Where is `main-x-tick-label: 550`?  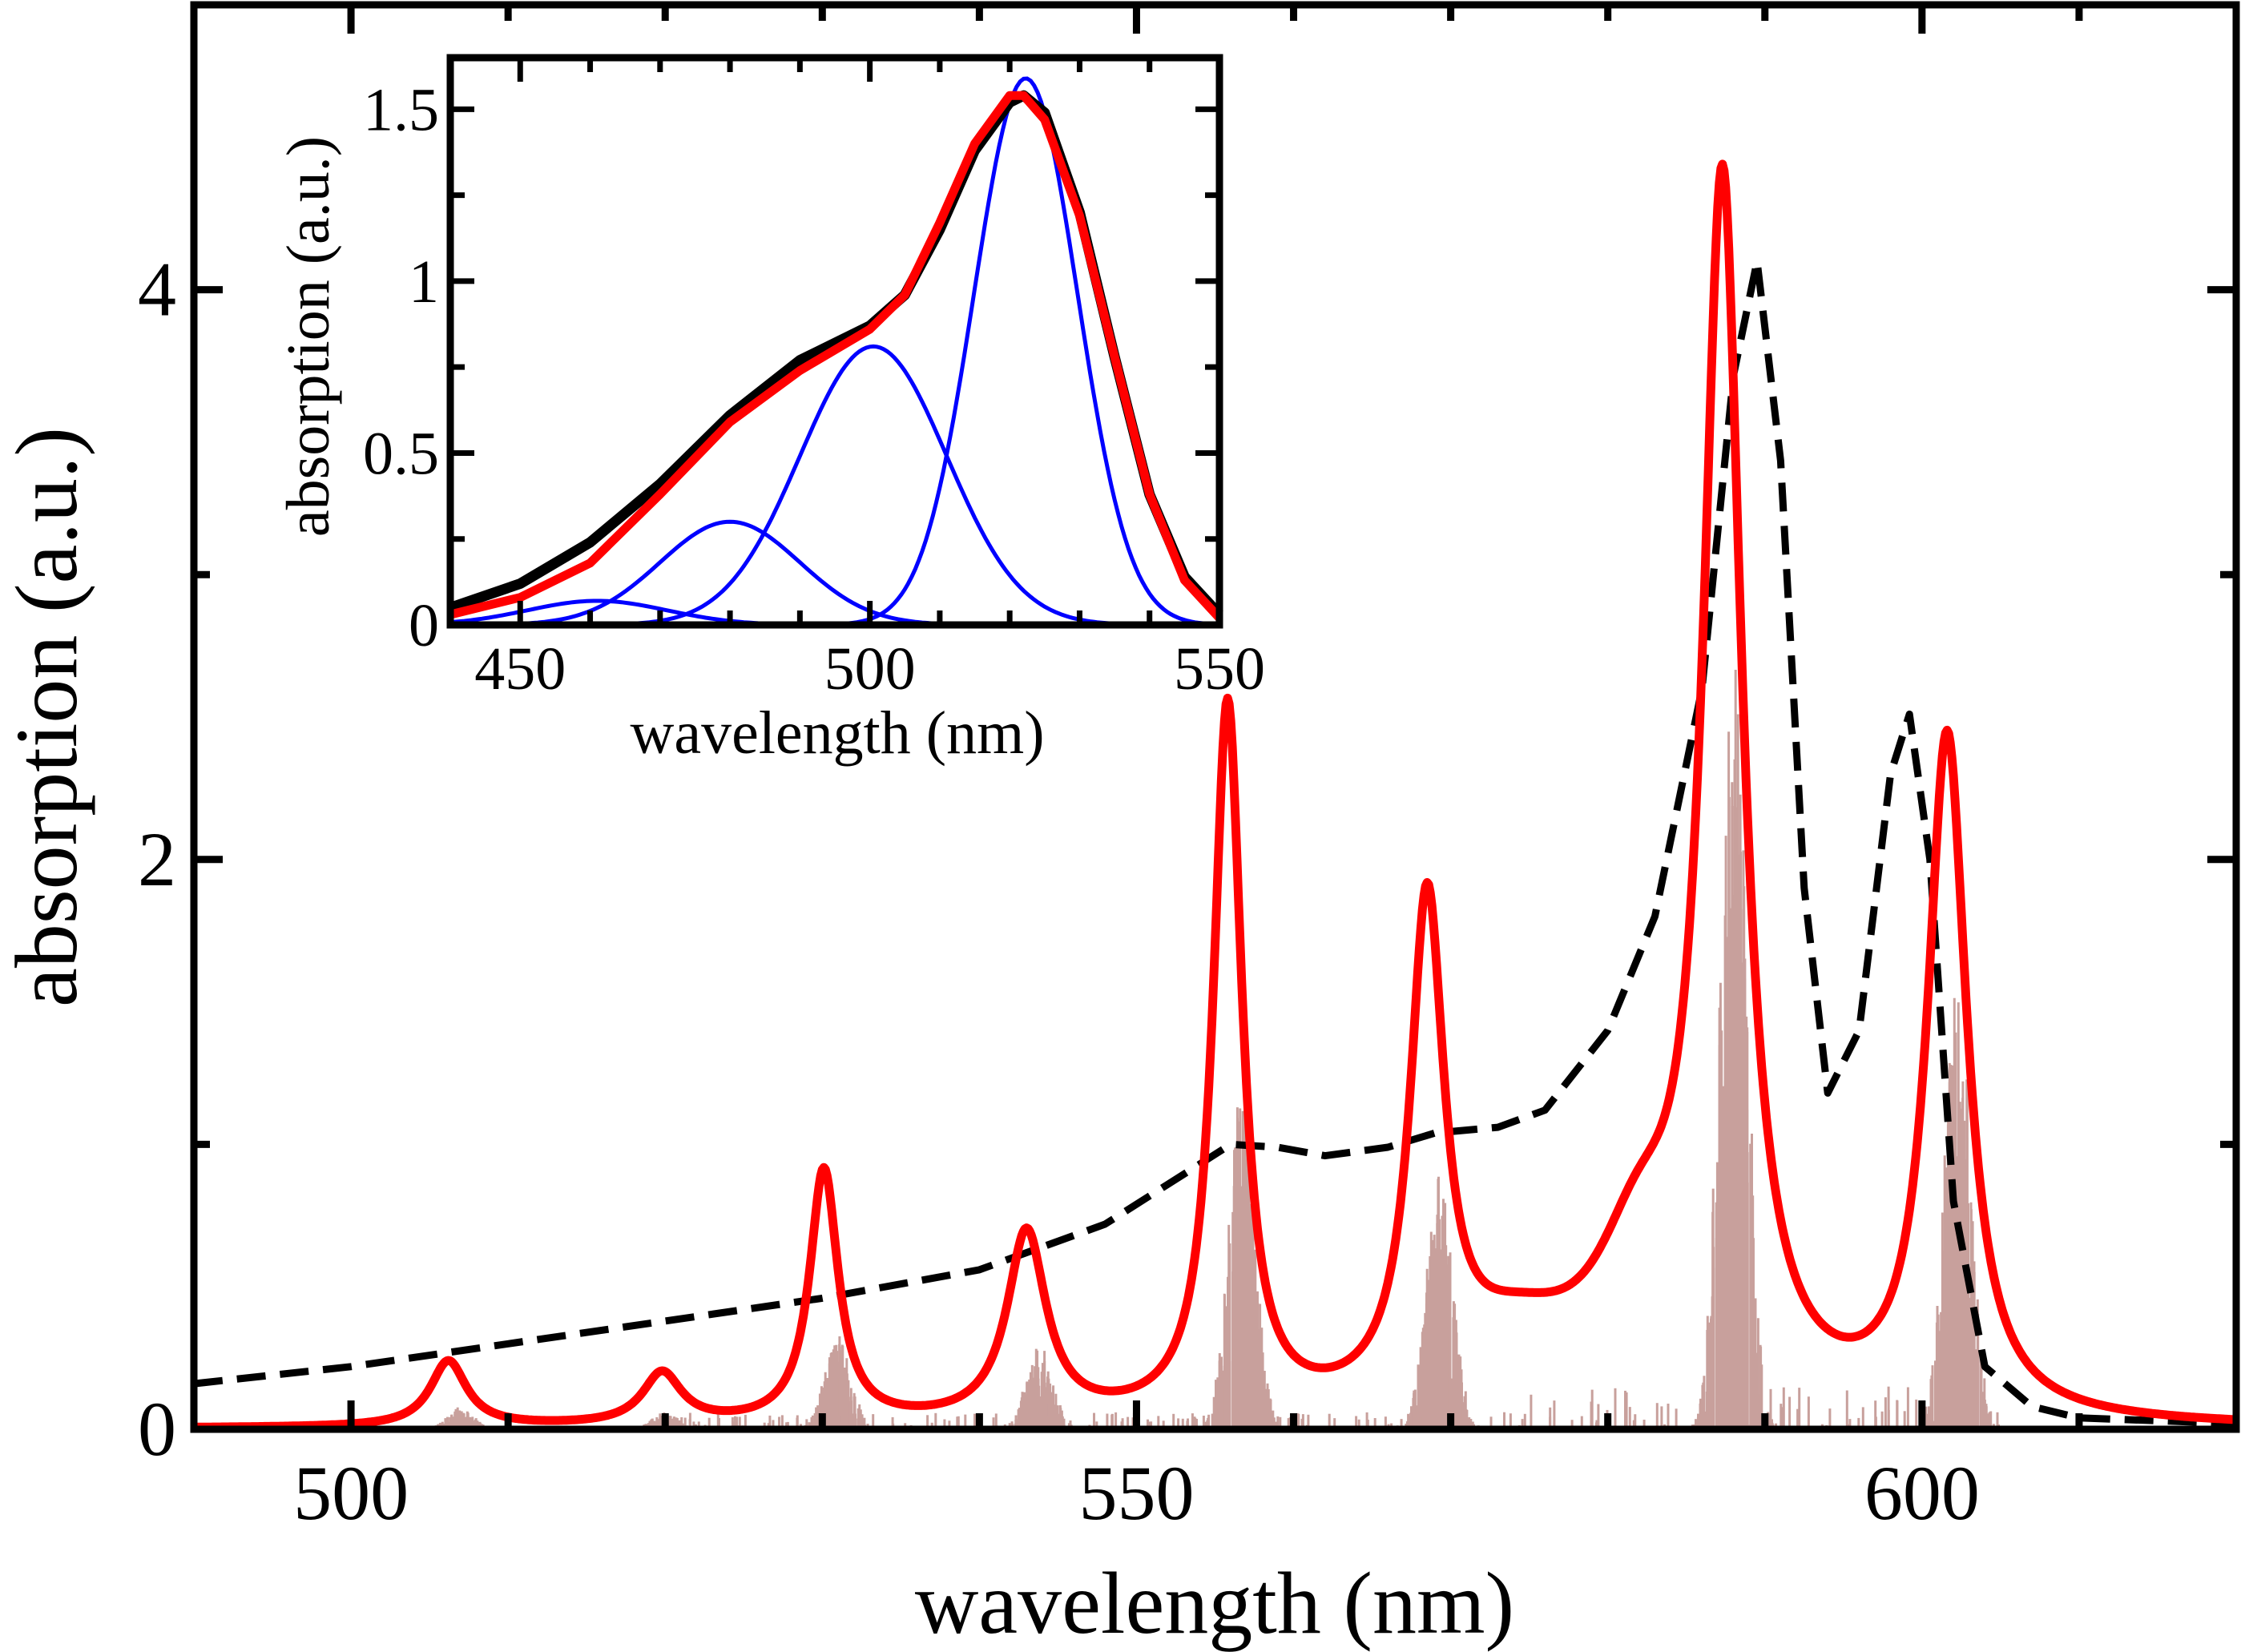
main-x-tick-label: 550 is located at coordinates (1136, 1493).